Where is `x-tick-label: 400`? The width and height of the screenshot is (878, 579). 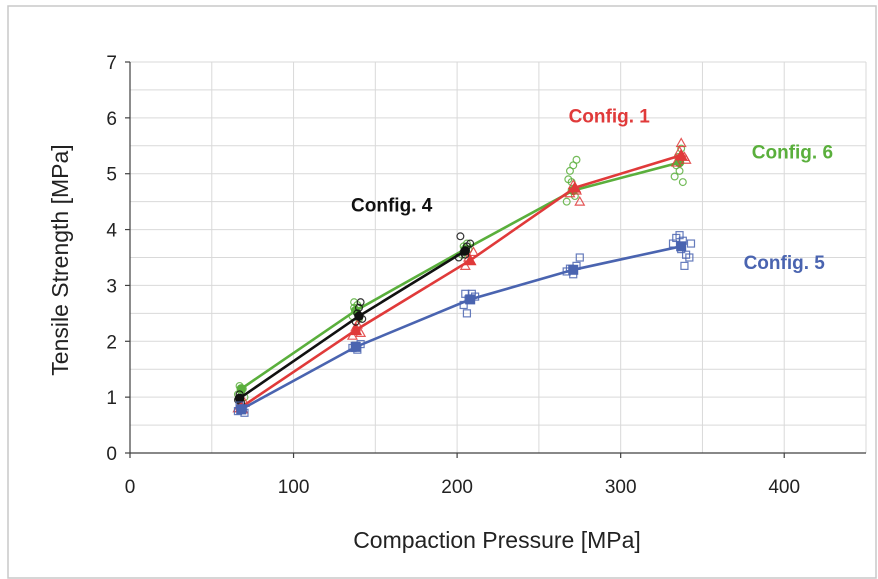
x-tick-label: 400 is located at coordinates (784, 487).